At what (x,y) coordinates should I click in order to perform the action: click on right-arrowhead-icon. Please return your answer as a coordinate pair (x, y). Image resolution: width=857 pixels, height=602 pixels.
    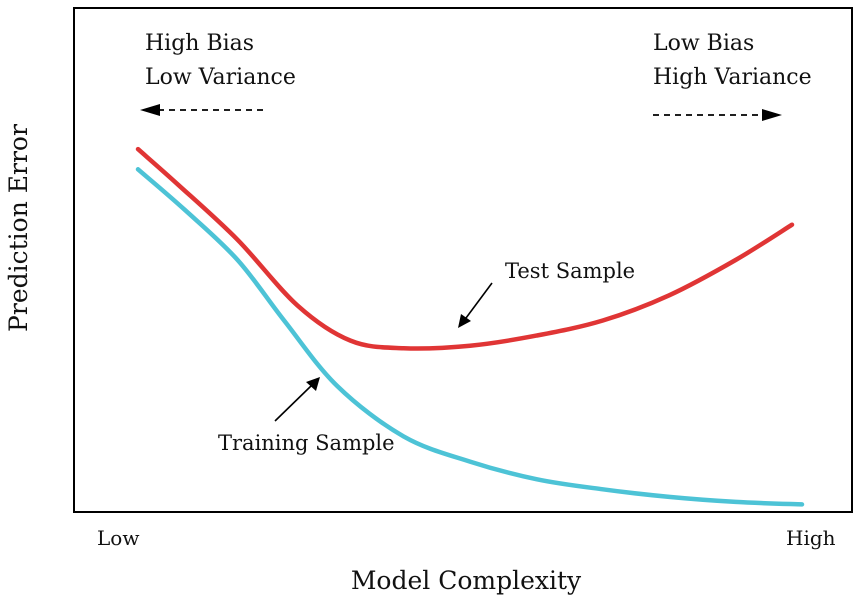
    Looking at the image, I should click on (772, 115).